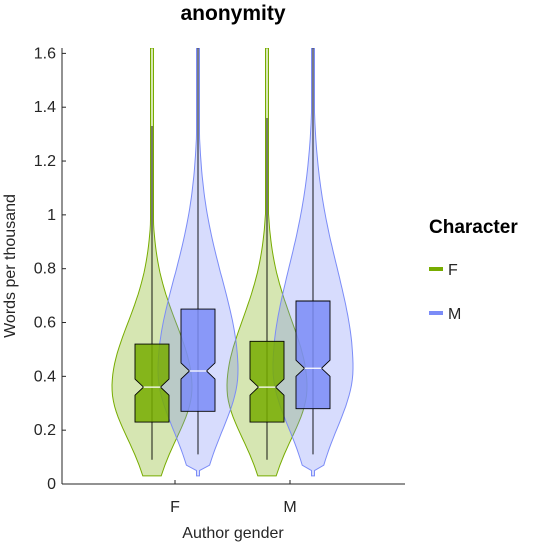 Image resolution: width=534 pixels, height=543 pixels. Describe the element at coordinates (45, 161) in the screenshot. I see `y-tick-label: 1.2` at that location.